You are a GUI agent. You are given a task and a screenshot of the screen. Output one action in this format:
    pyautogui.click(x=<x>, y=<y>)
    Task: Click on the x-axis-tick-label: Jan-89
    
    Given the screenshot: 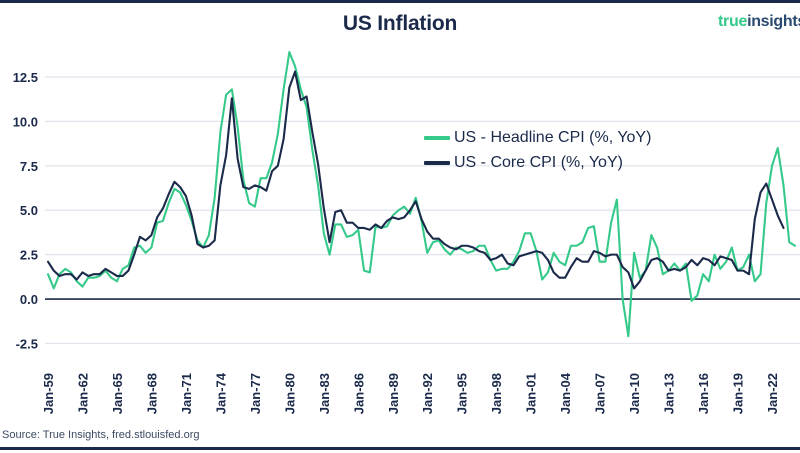 What is the action you would take?
    pyautogui.click(x=393, y=393)
    